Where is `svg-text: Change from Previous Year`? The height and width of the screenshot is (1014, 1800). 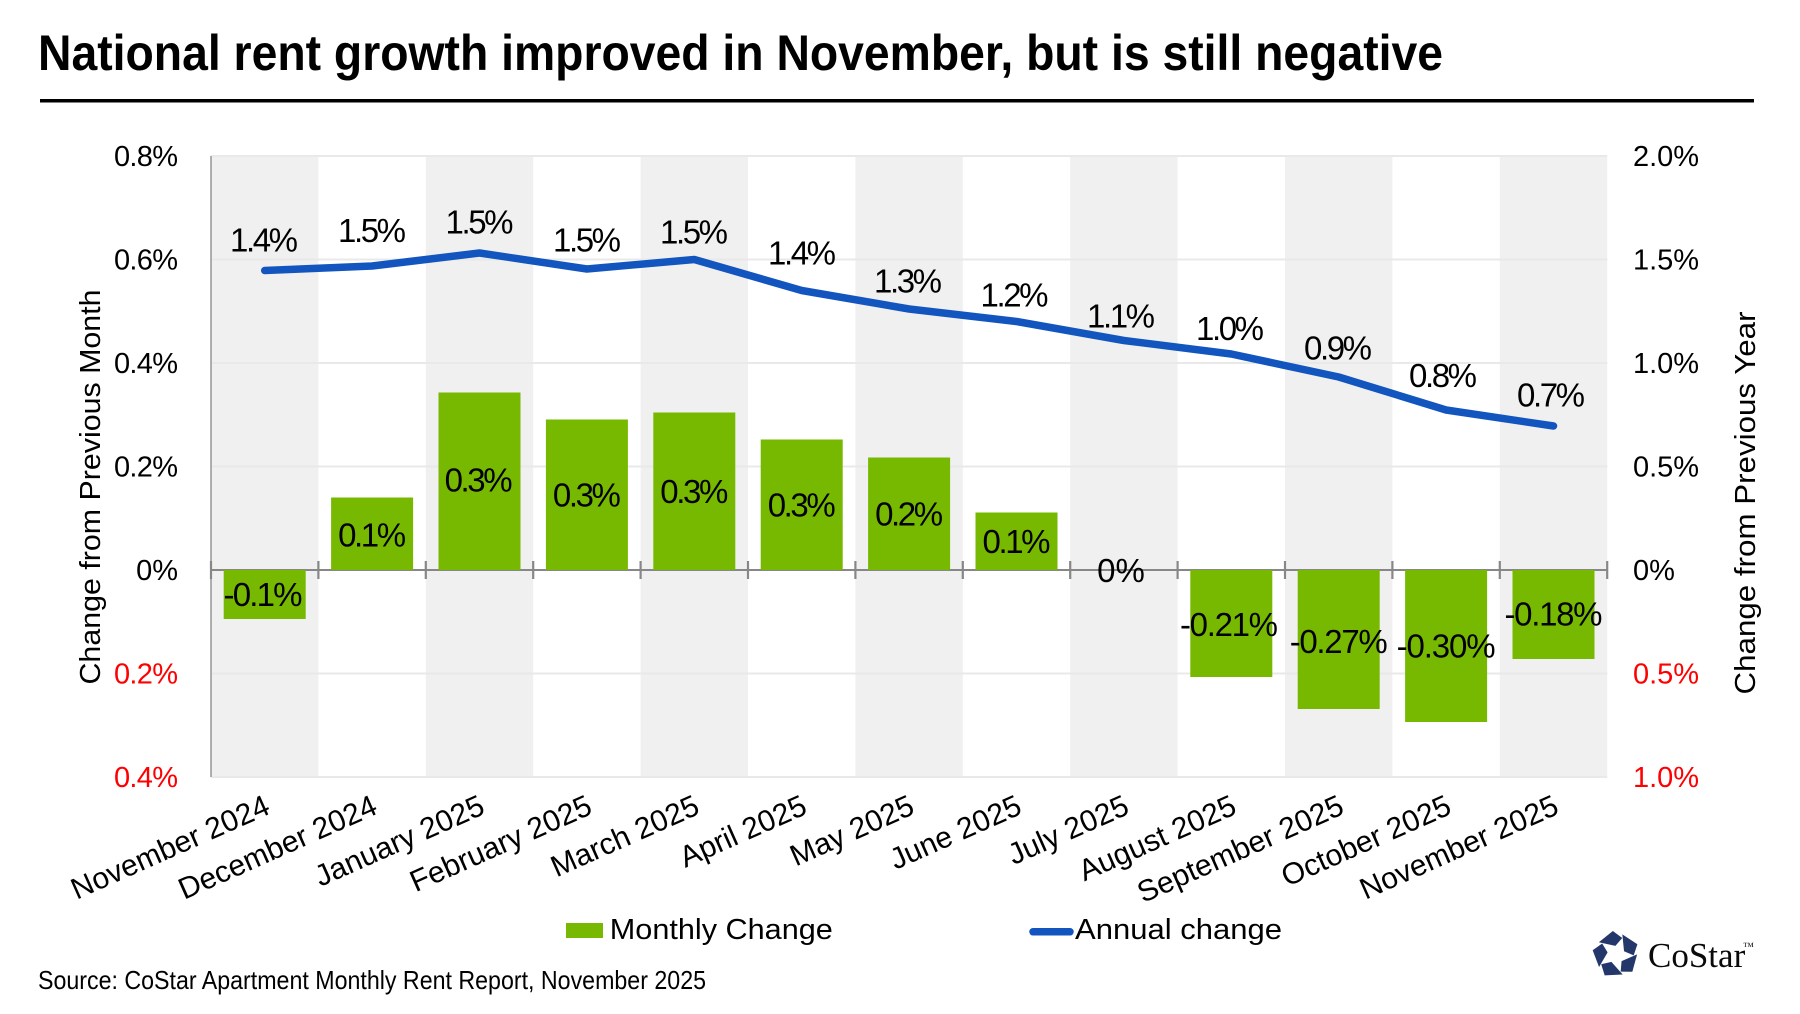 svg-text: Change from Previous Year is located at coordinates (1746, 502).